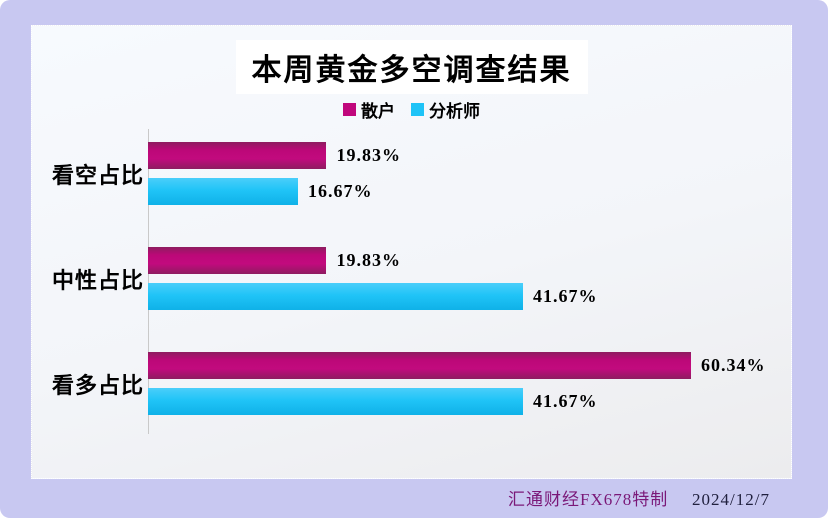 This screenshot has height=518, width=828. Describe the element at coordinates (733, 365) in the screenshot. I see `retail-value-label: 60.34%` at that location.